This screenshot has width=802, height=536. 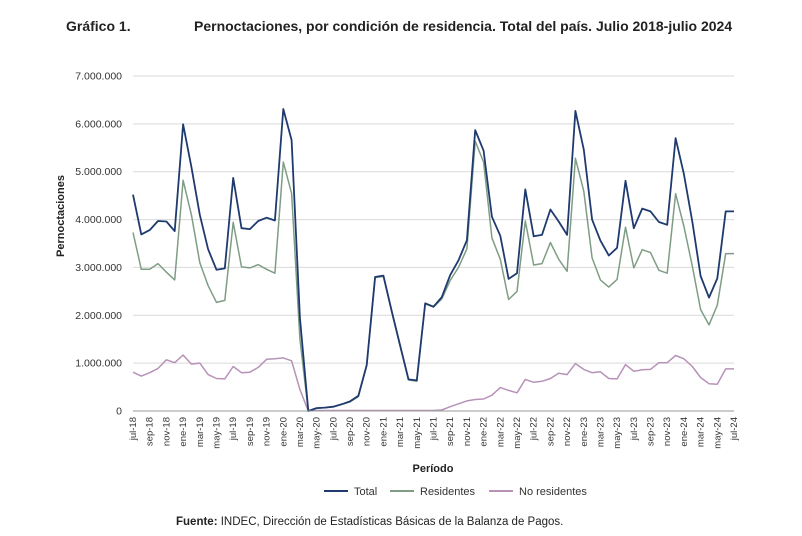 What do you see at coordinates (400, 432) in the screenshot?
I see `x-tick-label: mar-21` at bounding box center [400, 432].